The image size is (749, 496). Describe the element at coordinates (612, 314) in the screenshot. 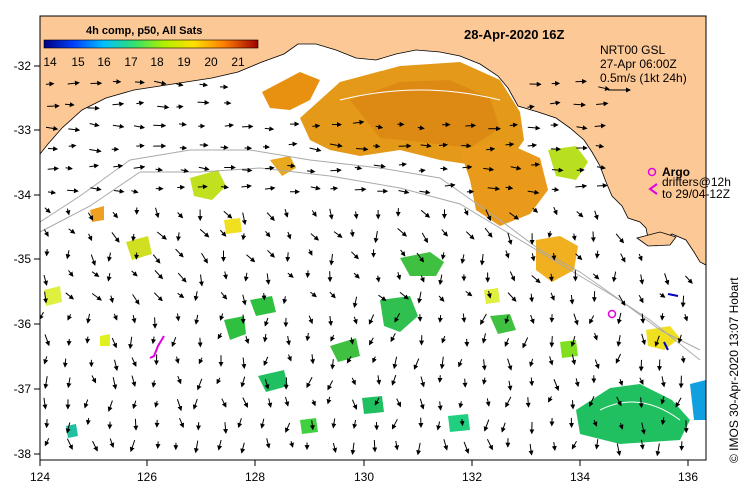

I see `argo-float-marker` at that location.